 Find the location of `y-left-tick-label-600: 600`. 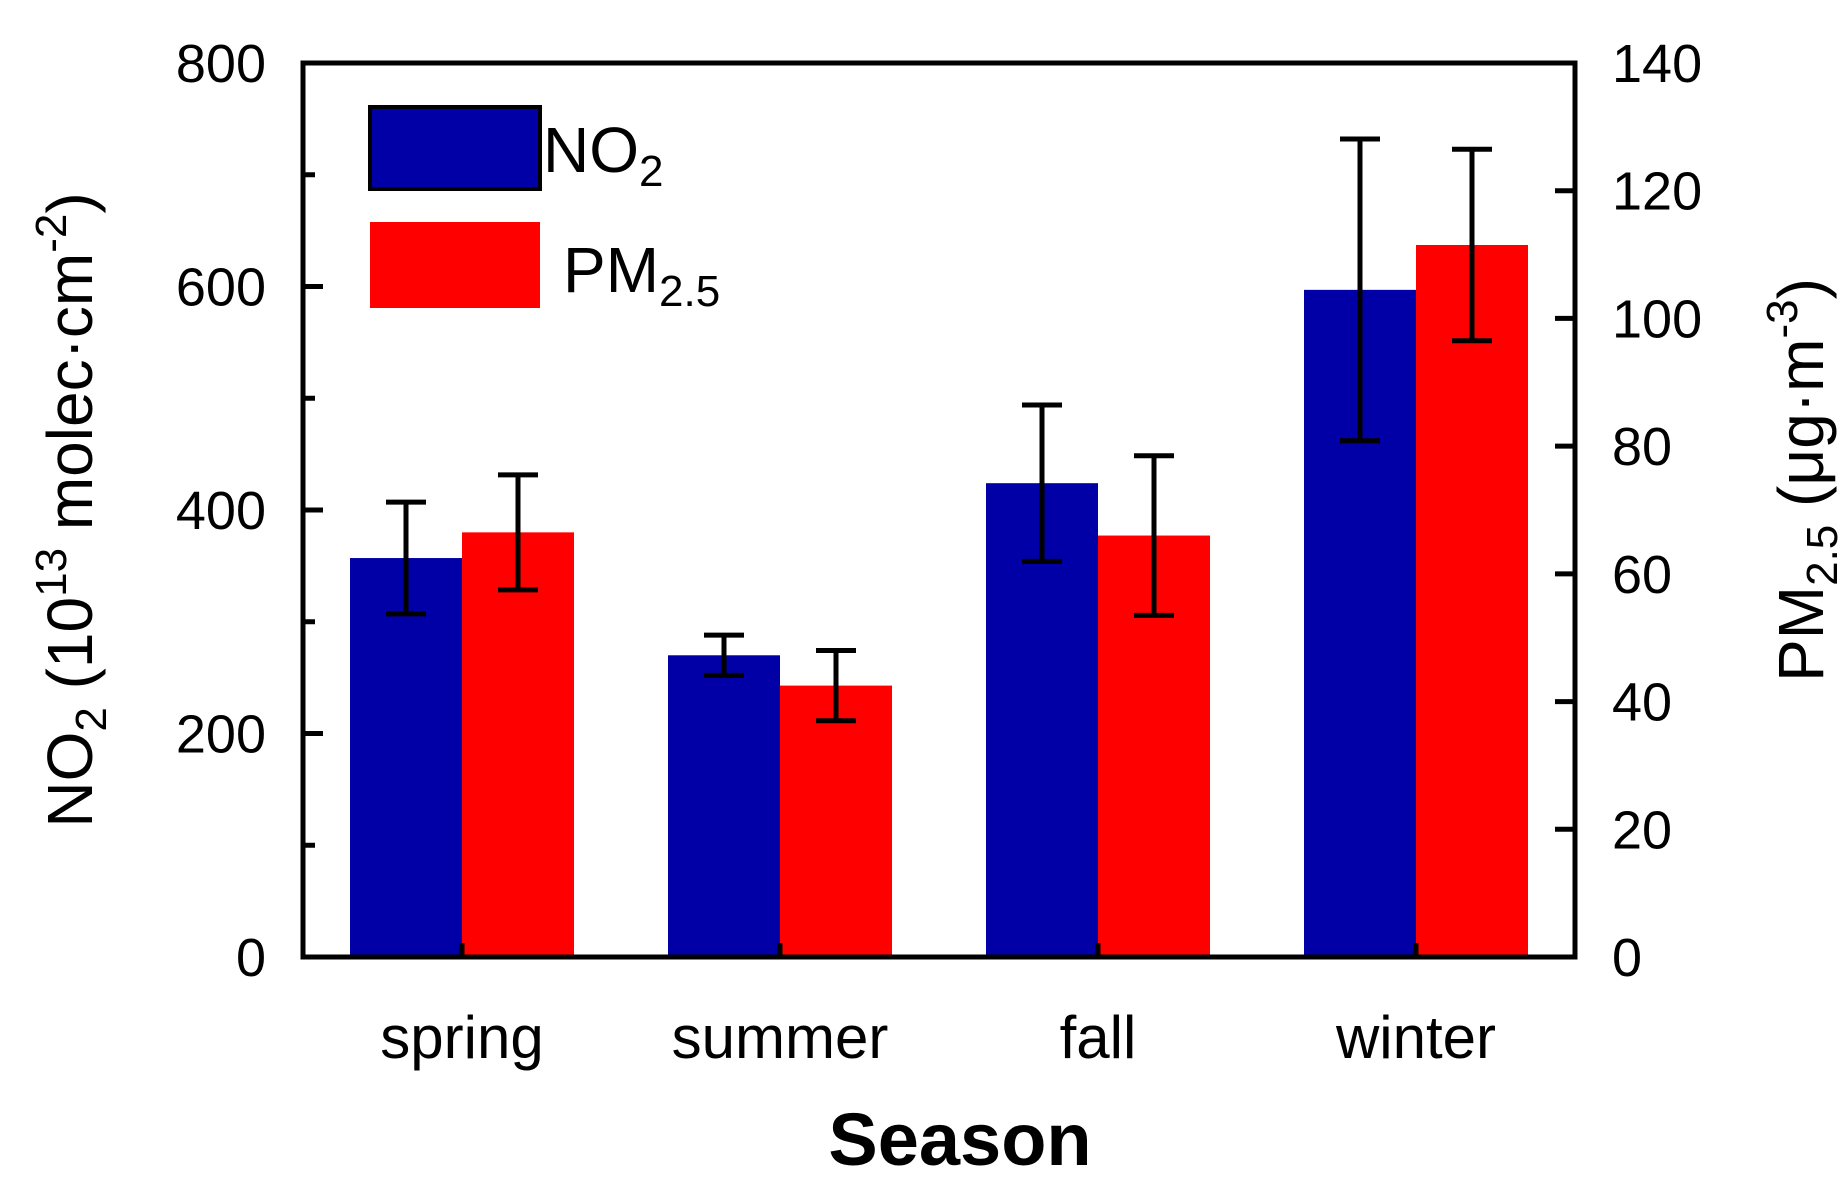

y-left-tick-label-600: 600 is located at coordinates (221, 288).